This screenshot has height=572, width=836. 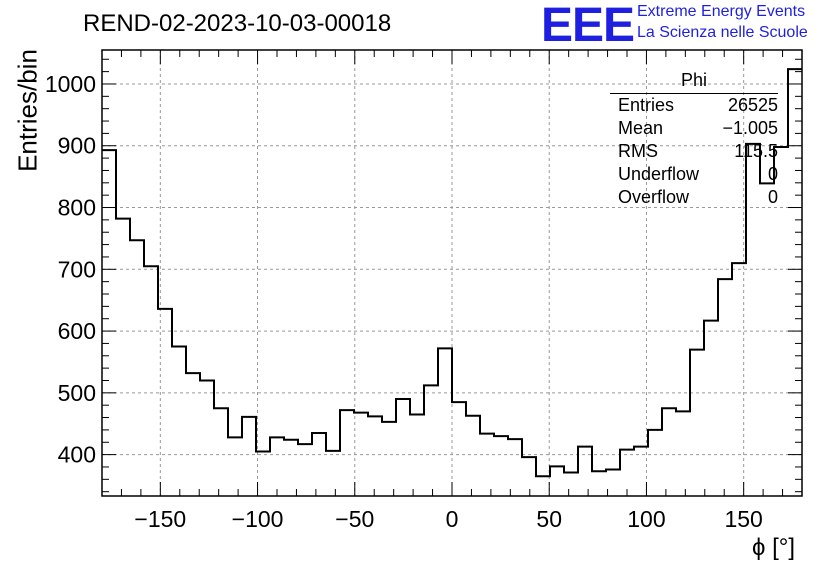 I want to click on y-axis-label: Entries/bin, so click(x=27, y=110).